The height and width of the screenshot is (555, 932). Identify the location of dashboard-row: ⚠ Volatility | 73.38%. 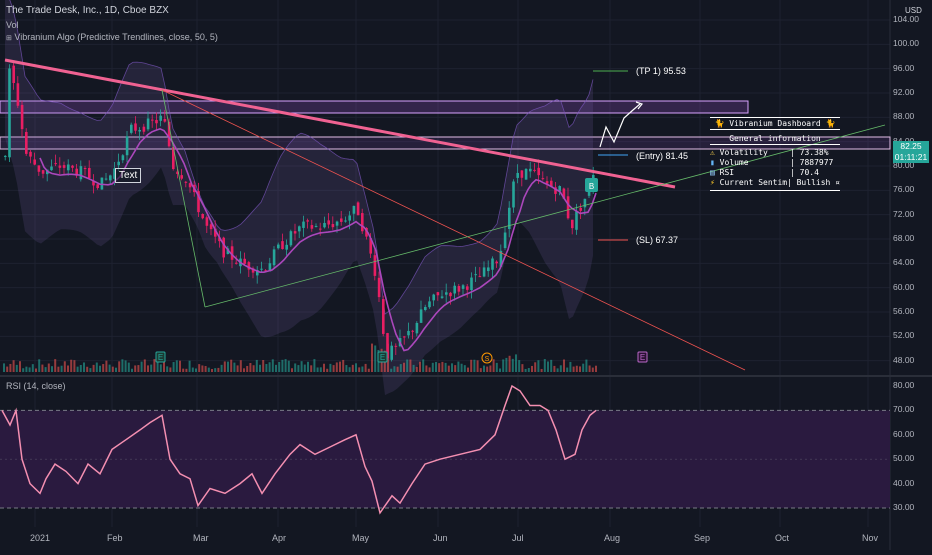
(775, 153).